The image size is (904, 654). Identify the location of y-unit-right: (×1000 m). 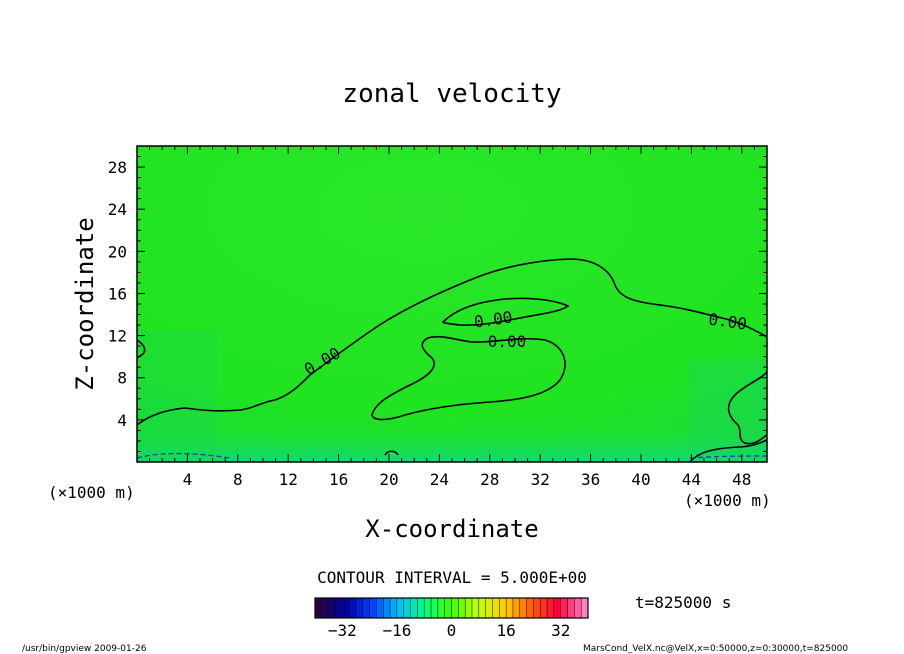
(727, 500).